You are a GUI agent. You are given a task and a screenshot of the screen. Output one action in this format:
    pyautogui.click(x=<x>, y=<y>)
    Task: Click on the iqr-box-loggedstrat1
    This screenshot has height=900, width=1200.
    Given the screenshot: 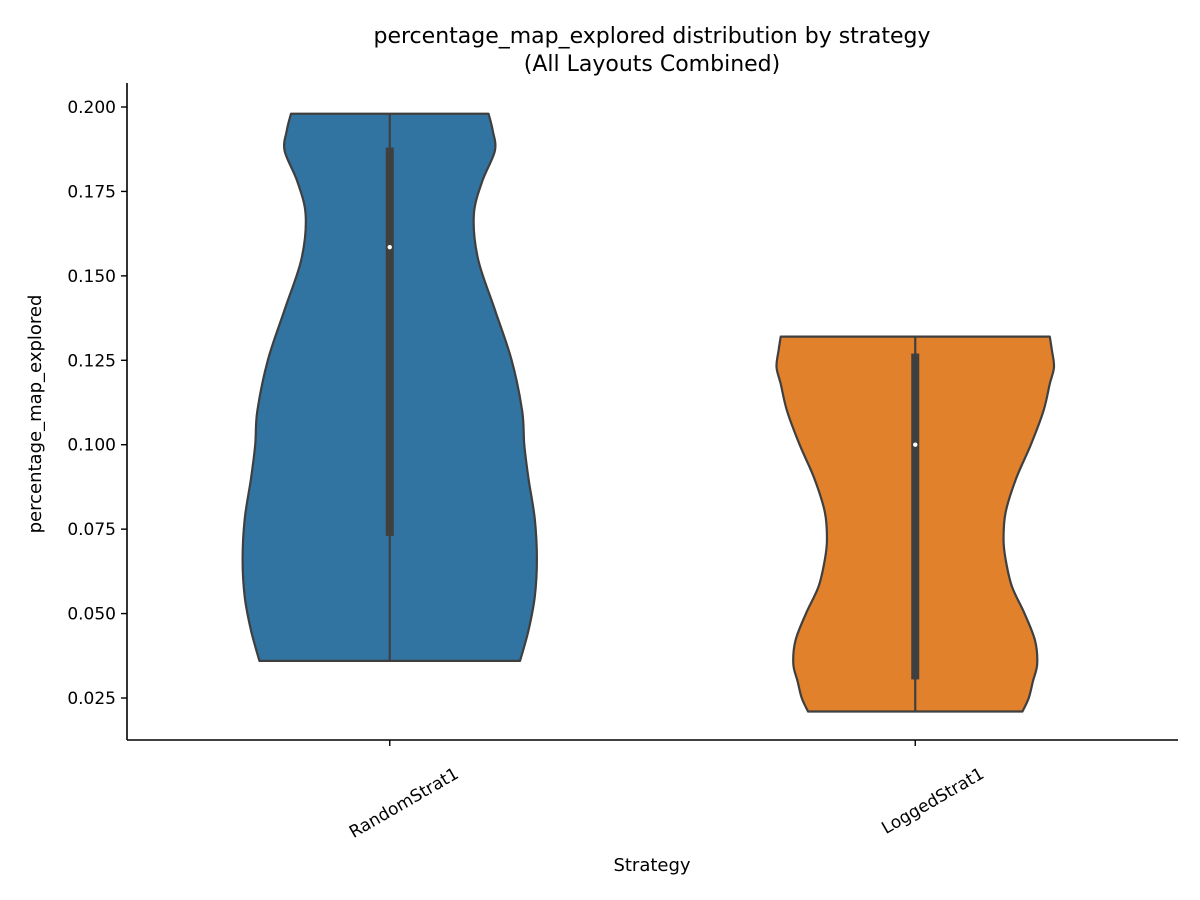 What is the action you would take?
    pyautogui.click(x=915, y=516)
    